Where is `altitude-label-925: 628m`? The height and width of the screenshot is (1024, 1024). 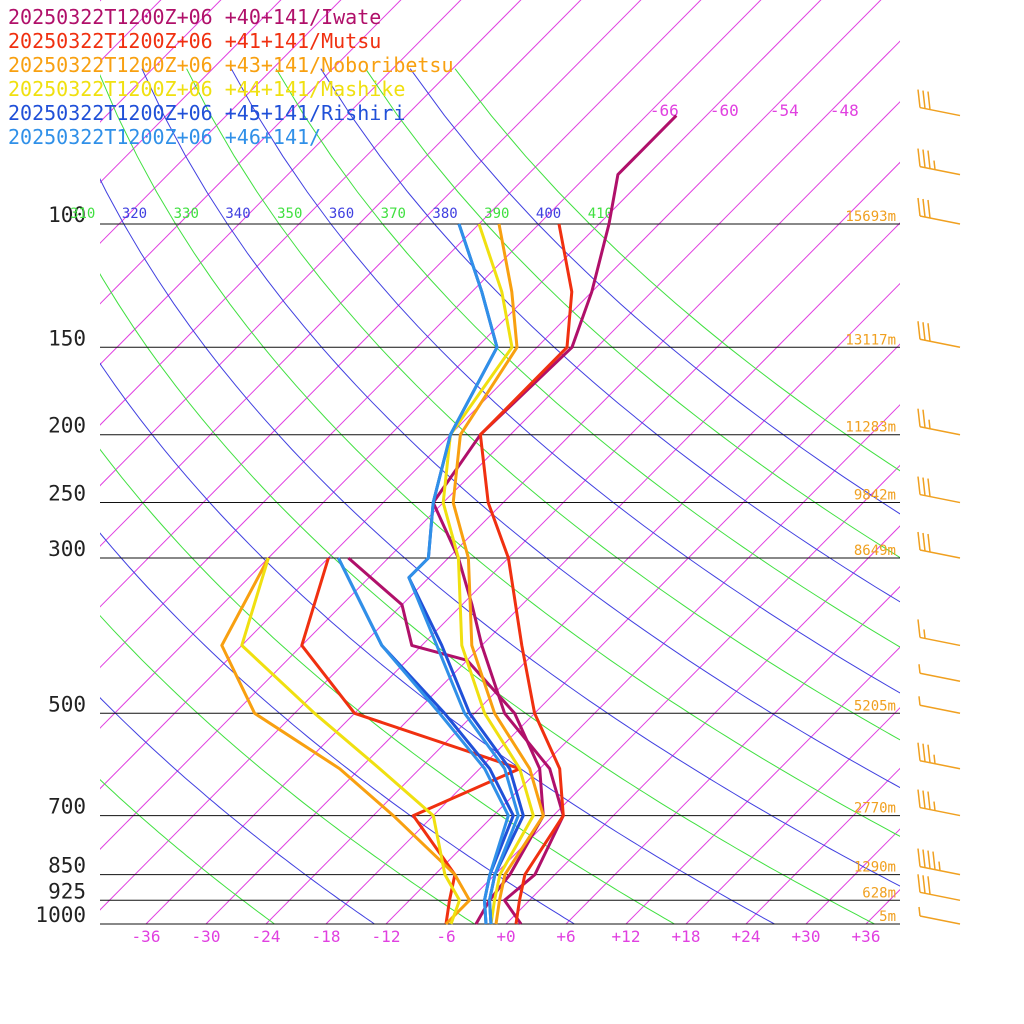 altitude-label-925: 628m is located at coordinates (879, 893).